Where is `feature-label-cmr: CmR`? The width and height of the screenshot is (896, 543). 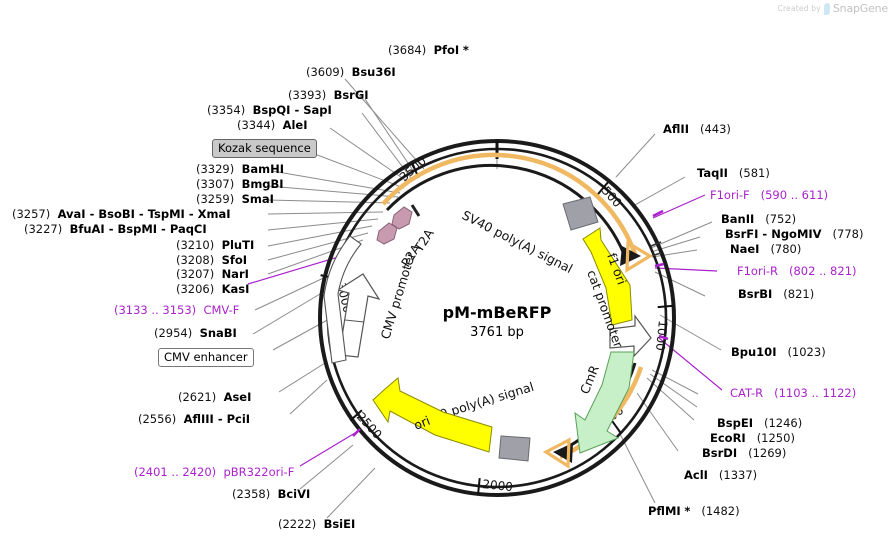 feature-label-cmr: CmR is located at coordinates (589, 379).